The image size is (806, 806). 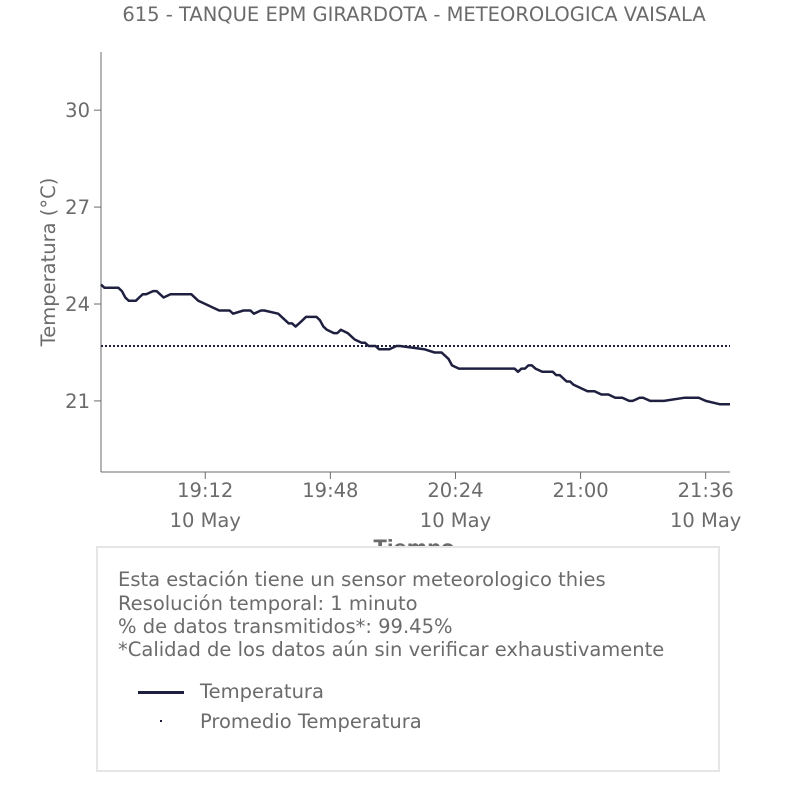 What do you see at coordinates (77, 304) in the screenshot?
I see `y-tick-label: 24` at bounding box center [77, 304].